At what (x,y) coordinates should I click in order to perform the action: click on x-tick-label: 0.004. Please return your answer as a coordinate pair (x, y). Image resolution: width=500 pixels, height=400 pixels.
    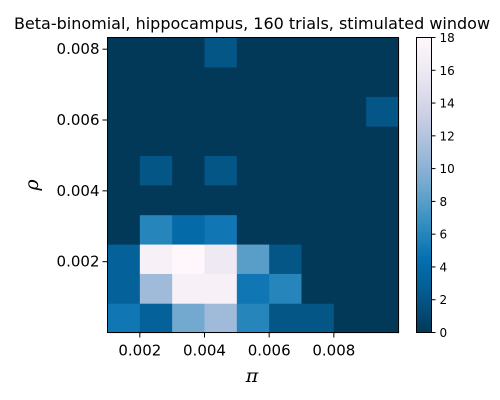
    Looking at the image, I should click on (204, 351).